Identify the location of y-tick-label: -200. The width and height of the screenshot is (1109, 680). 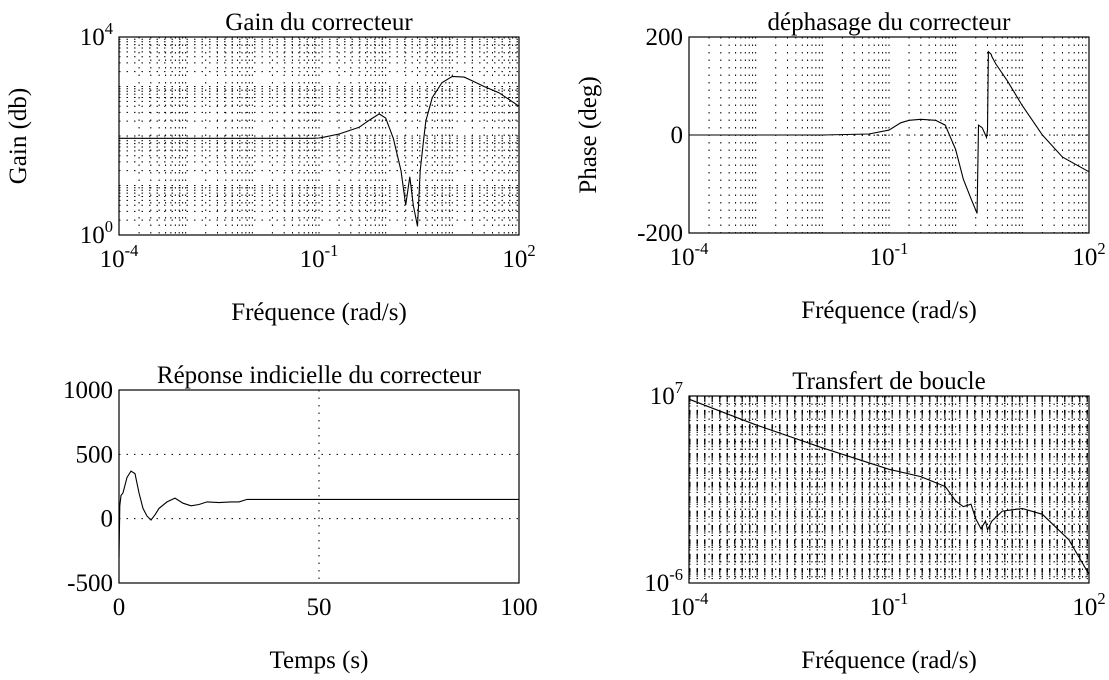
(660, 233).